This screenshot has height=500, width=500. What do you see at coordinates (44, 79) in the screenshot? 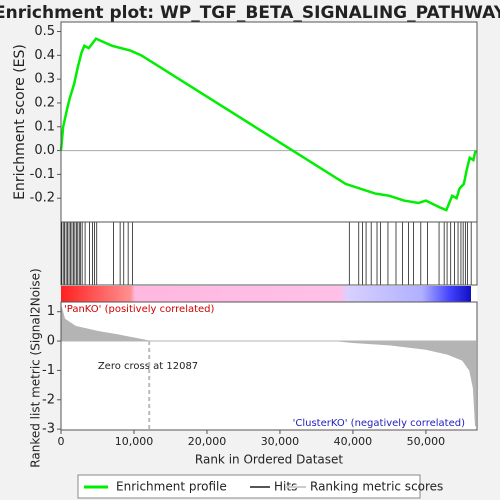
I see `y-tick-label: 0.3` at bounding box center [44, 79].